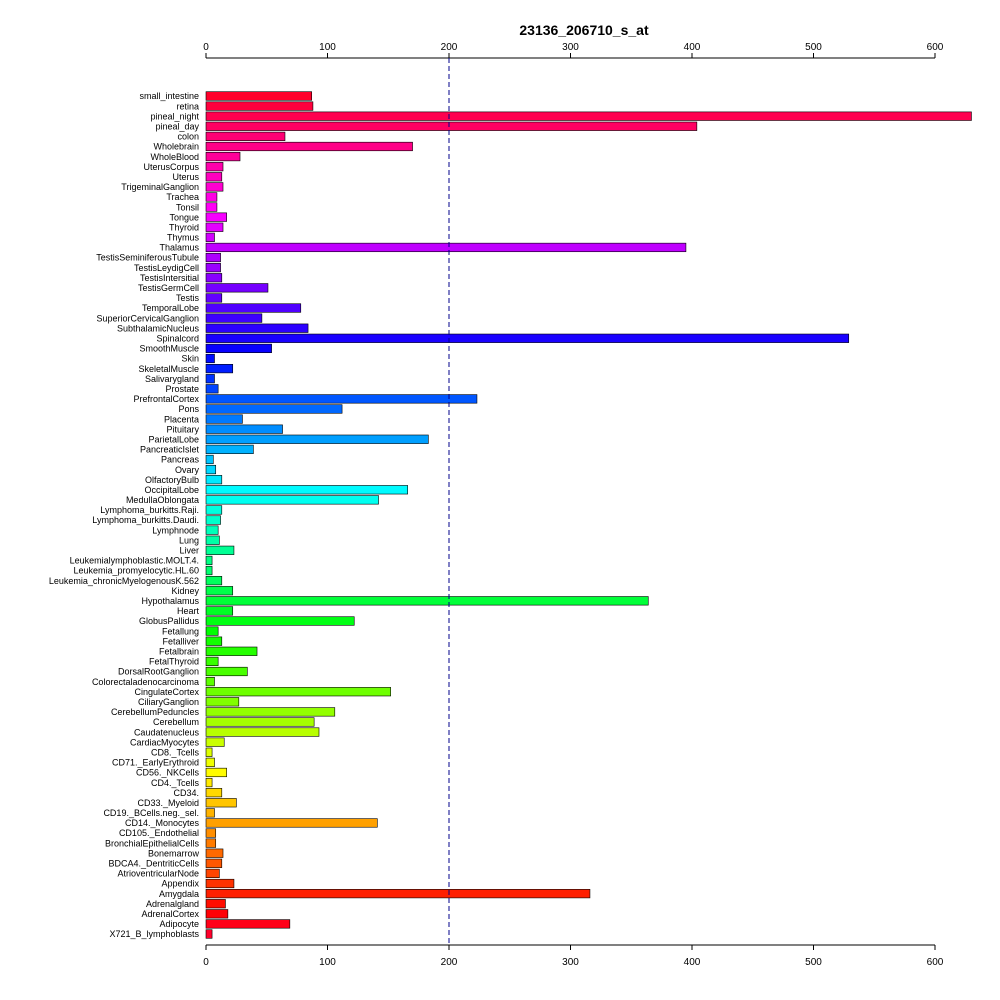  Describe the element at coordinates (692, 47) in the screenshot. I see `x-tick-label: 400` at that location.